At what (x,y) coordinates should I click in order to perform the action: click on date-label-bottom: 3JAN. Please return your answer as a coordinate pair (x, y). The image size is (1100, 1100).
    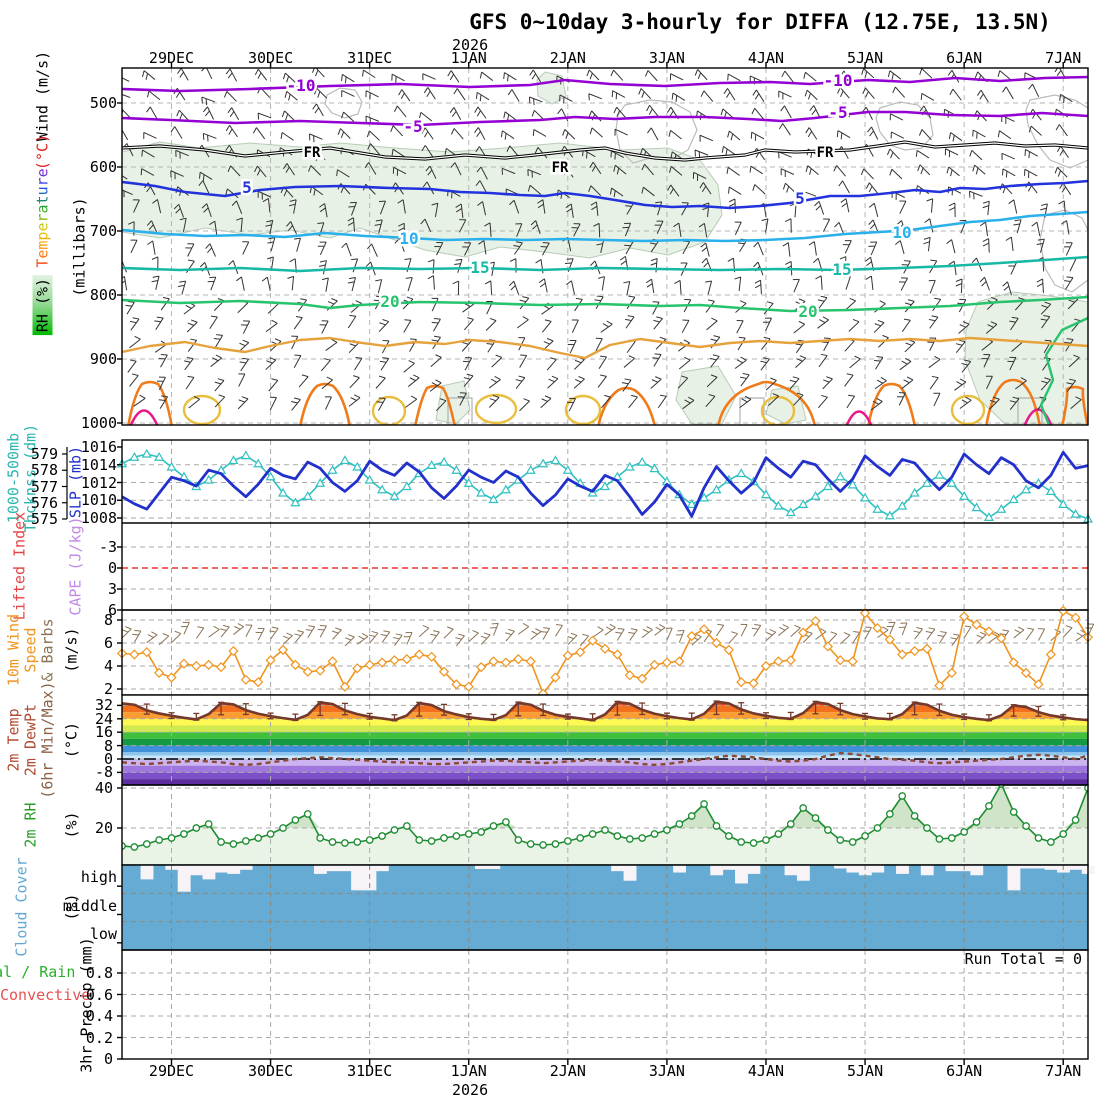
    Looking at the image, I should click on (666, 1071).